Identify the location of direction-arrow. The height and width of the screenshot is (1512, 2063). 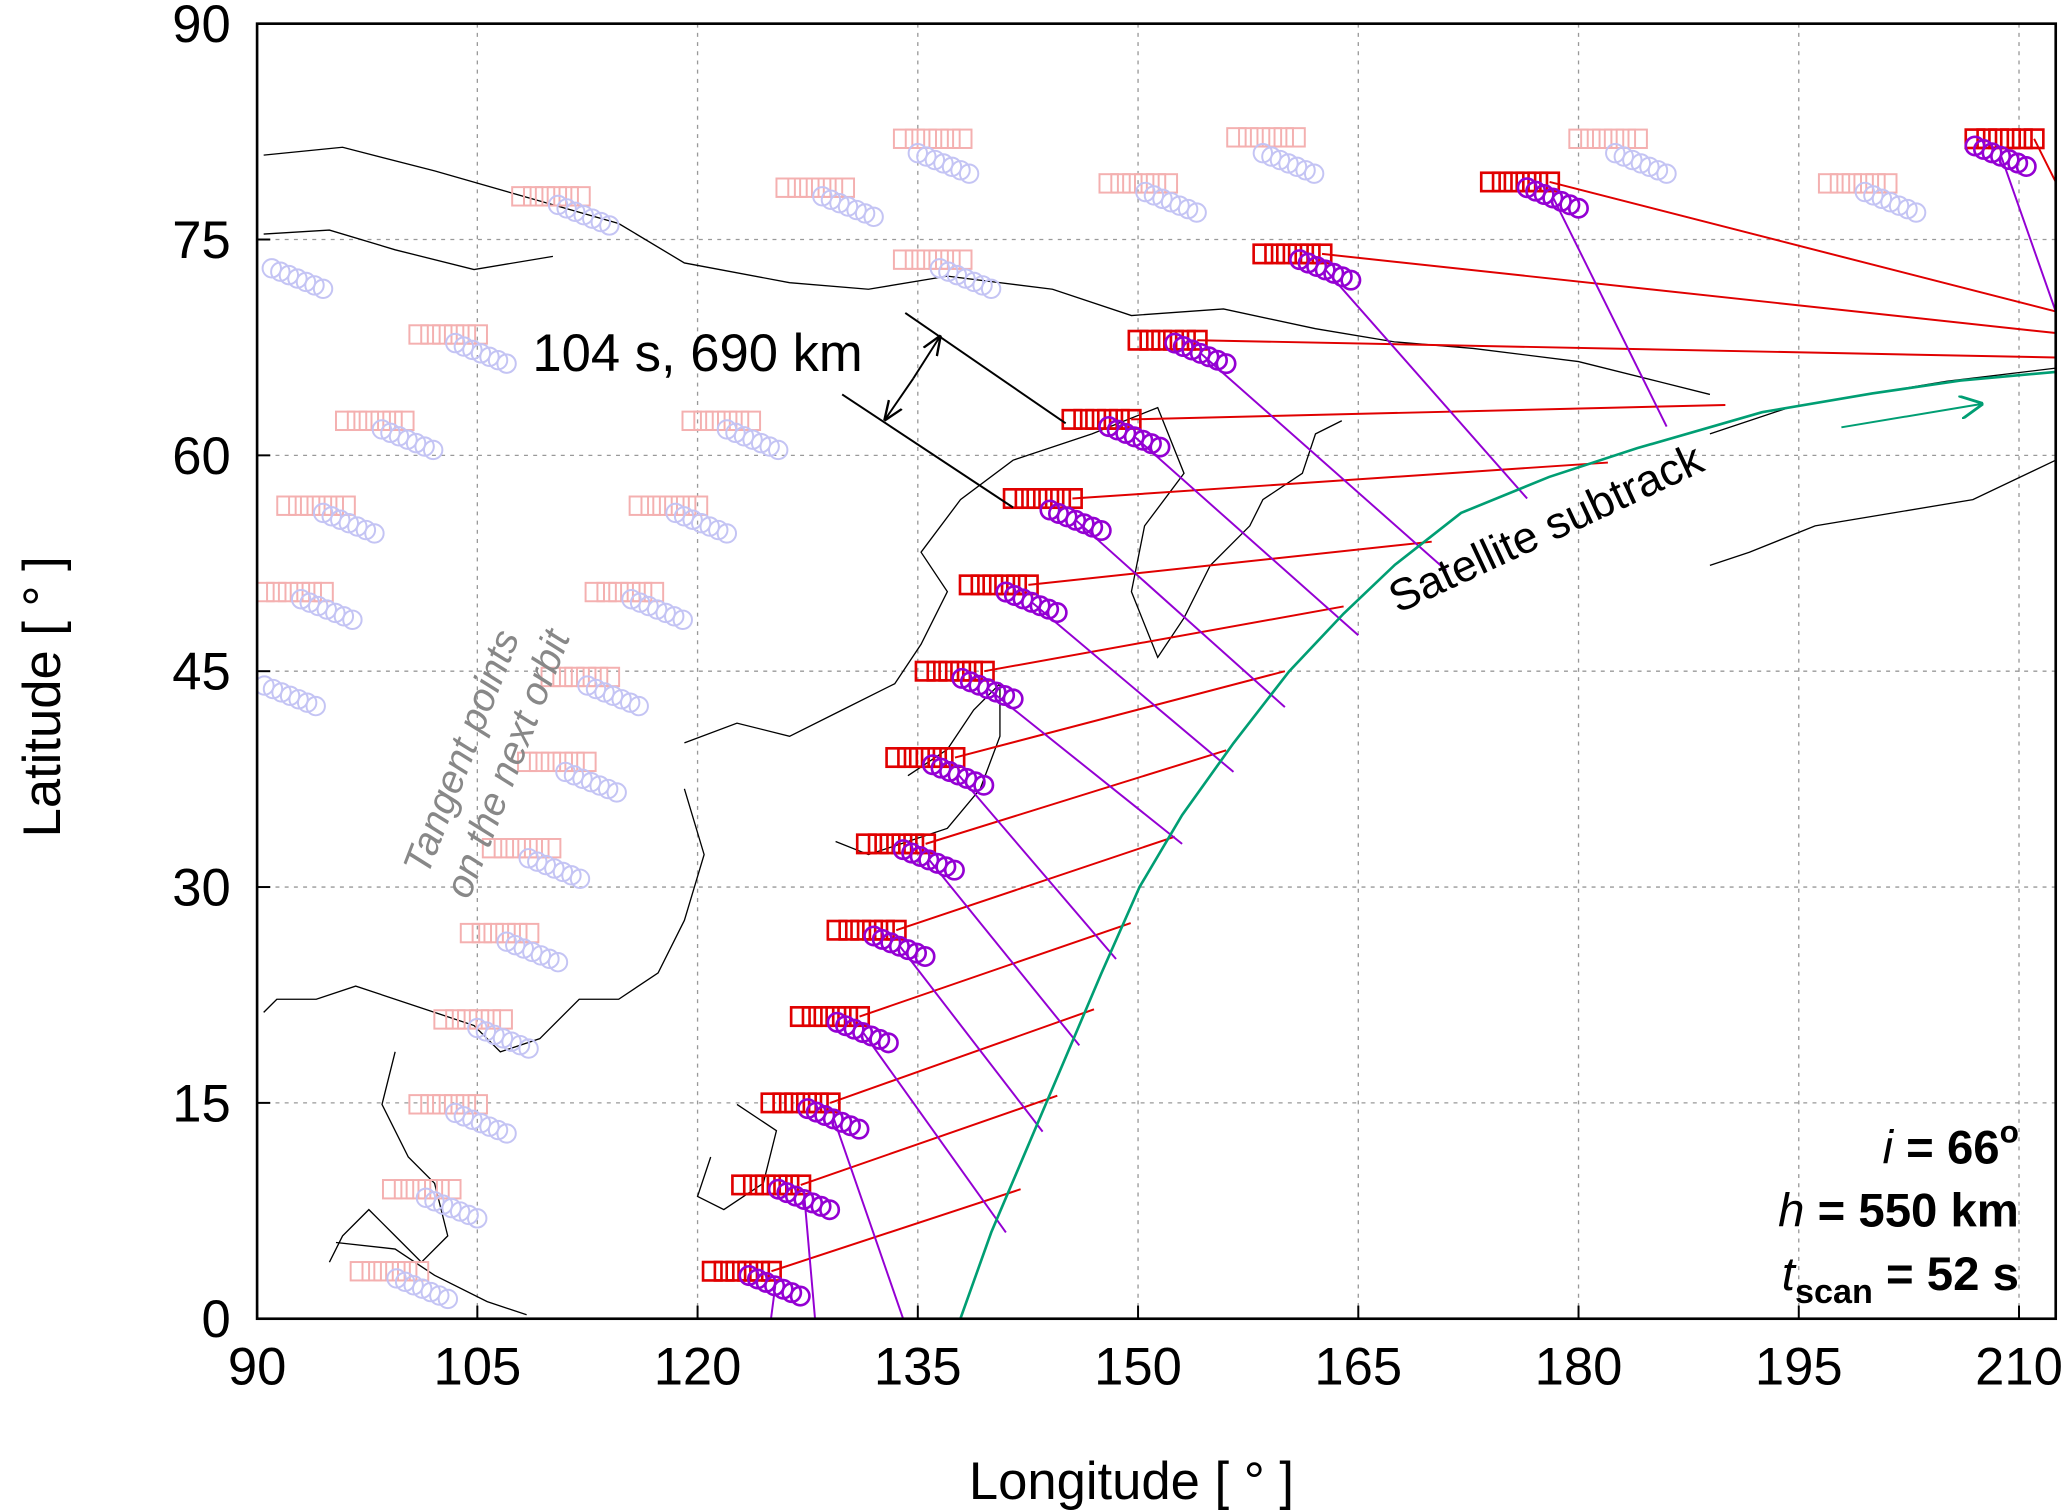
(1912, 416).